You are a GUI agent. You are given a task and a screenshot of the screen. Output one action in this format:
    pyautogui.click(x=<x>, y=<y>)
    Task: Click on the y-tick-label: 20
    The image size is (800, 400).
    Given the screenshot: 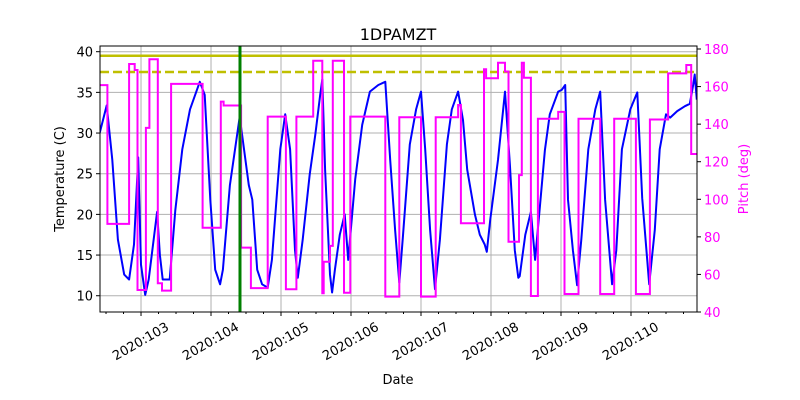 What is the action you would take?
    pyautogui.click(x=84, y=215)
    